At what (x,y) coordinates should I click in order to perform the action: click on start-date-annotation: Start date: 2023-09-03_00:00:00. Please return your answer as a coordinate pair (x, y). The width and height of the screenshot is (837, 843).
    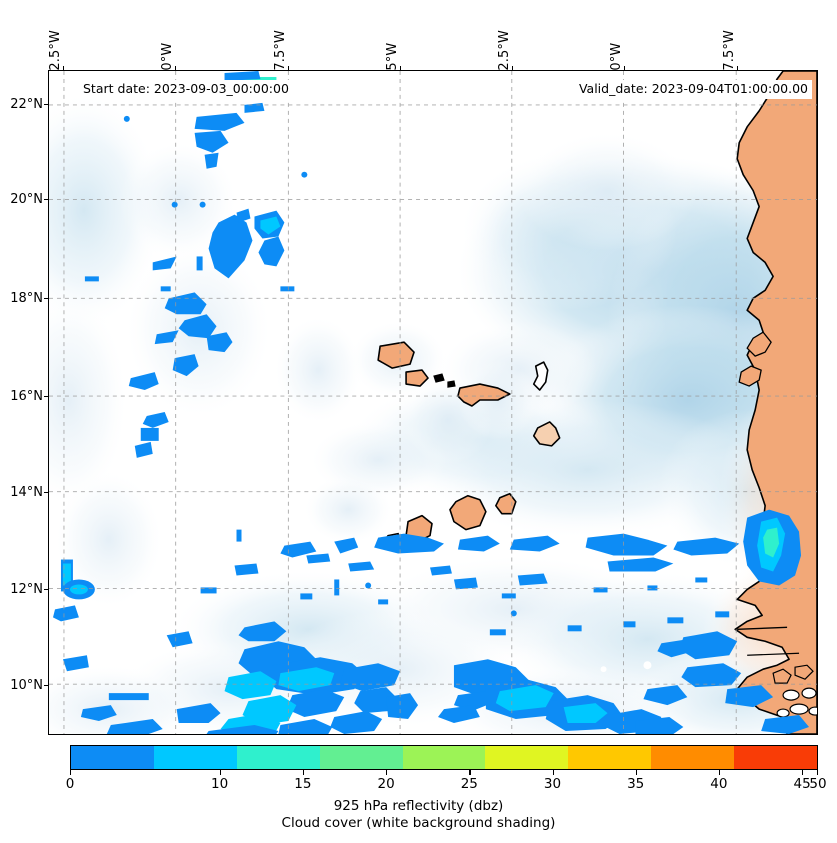
    Looking at the image, I should click on (186, 89).